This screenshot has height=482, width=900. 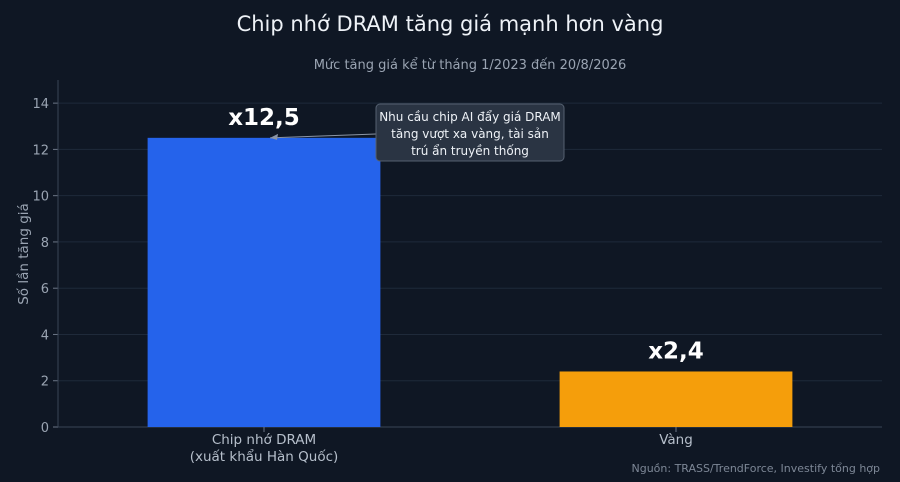 I want to click on y-tick-label: 14, so click(x=40, y=104).